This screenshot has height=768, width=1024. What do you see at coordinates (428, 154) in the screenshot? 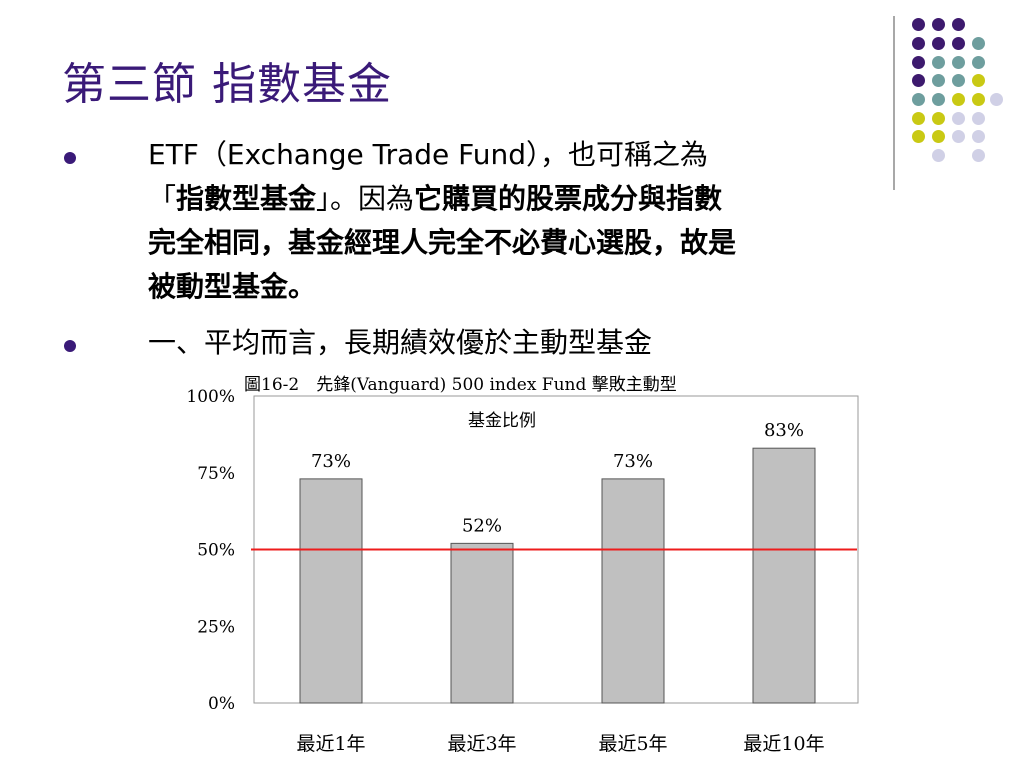
I see `bullet-1-line-1: ETF（Exchange Trade Fund），也可稱之為` at bounding box center [428, 154].